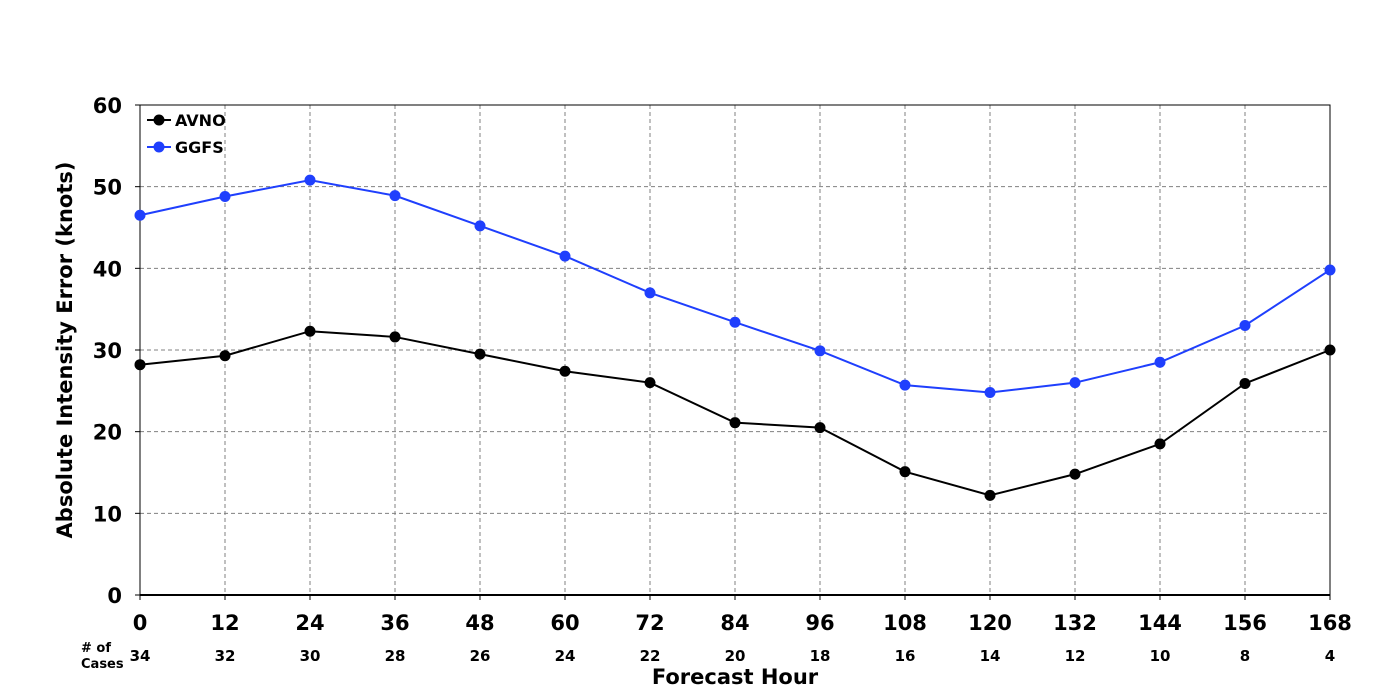 The height and width of the screenshot is (700, 1400). Describe the element at coordinates (394, 623) in the screenshot. I see `x-tick-label: 36` at that location.